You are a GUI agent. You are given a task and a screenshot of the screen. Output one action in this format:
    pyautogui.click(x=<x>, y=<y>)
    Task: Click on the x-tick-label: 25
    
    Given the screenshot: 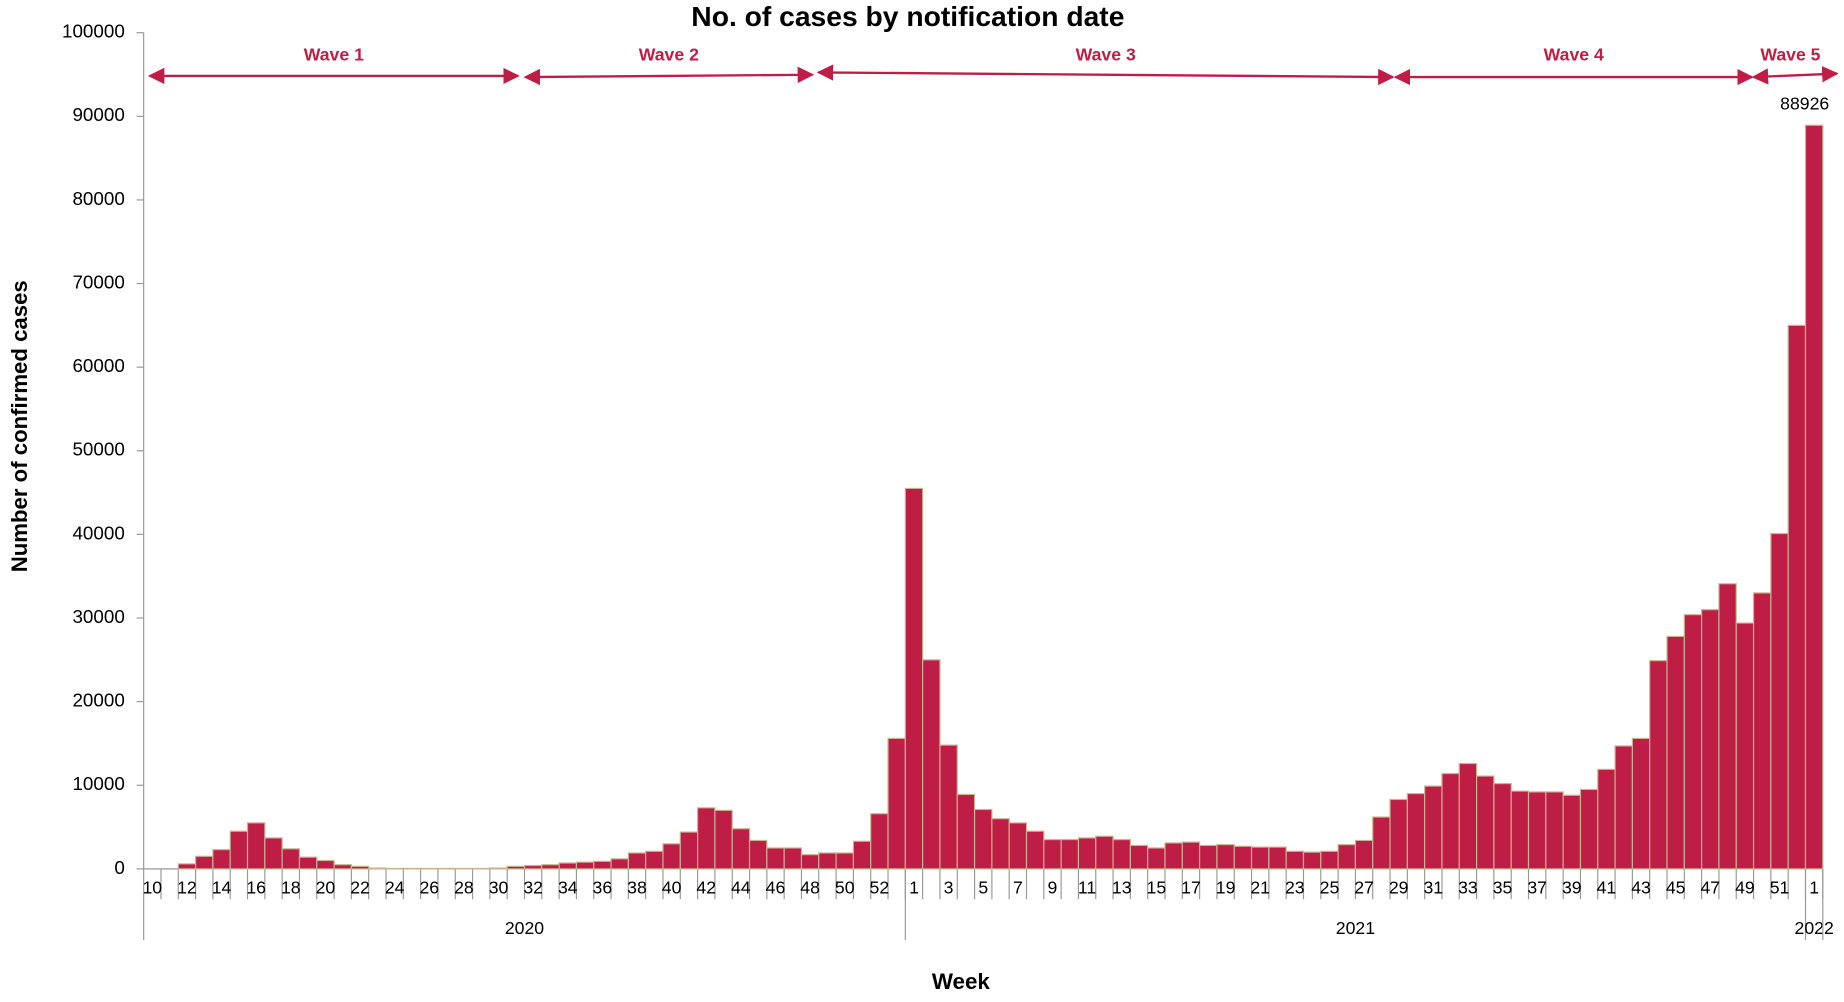 What is the action you would take?
    pyautogui.click(x=1330, y=887)
    